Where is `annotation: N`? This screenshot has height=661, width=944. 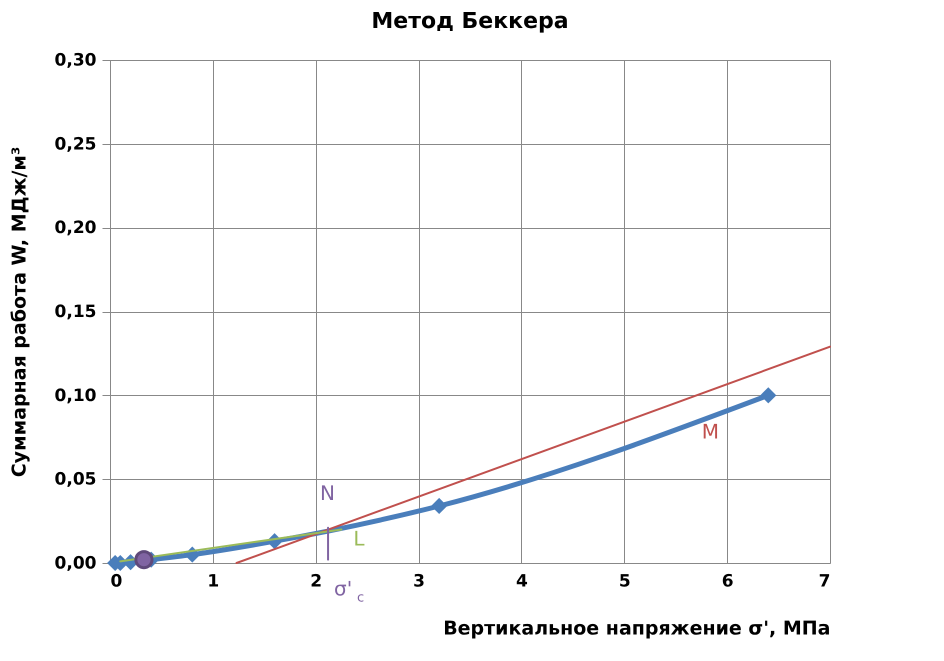 annotation: N is located at coordinates (328, 492).